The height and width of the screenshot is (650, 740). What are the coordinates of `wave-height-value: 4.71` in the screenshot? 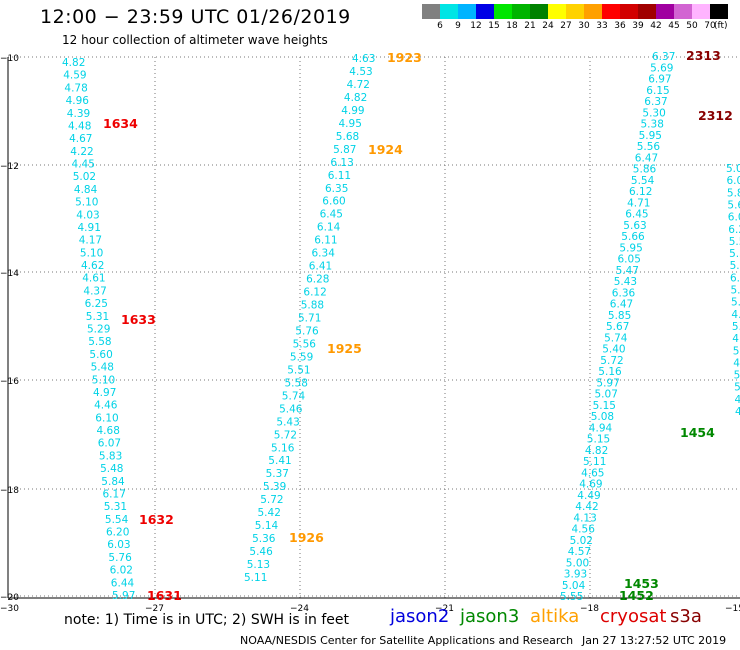 It's located at (638, 203).